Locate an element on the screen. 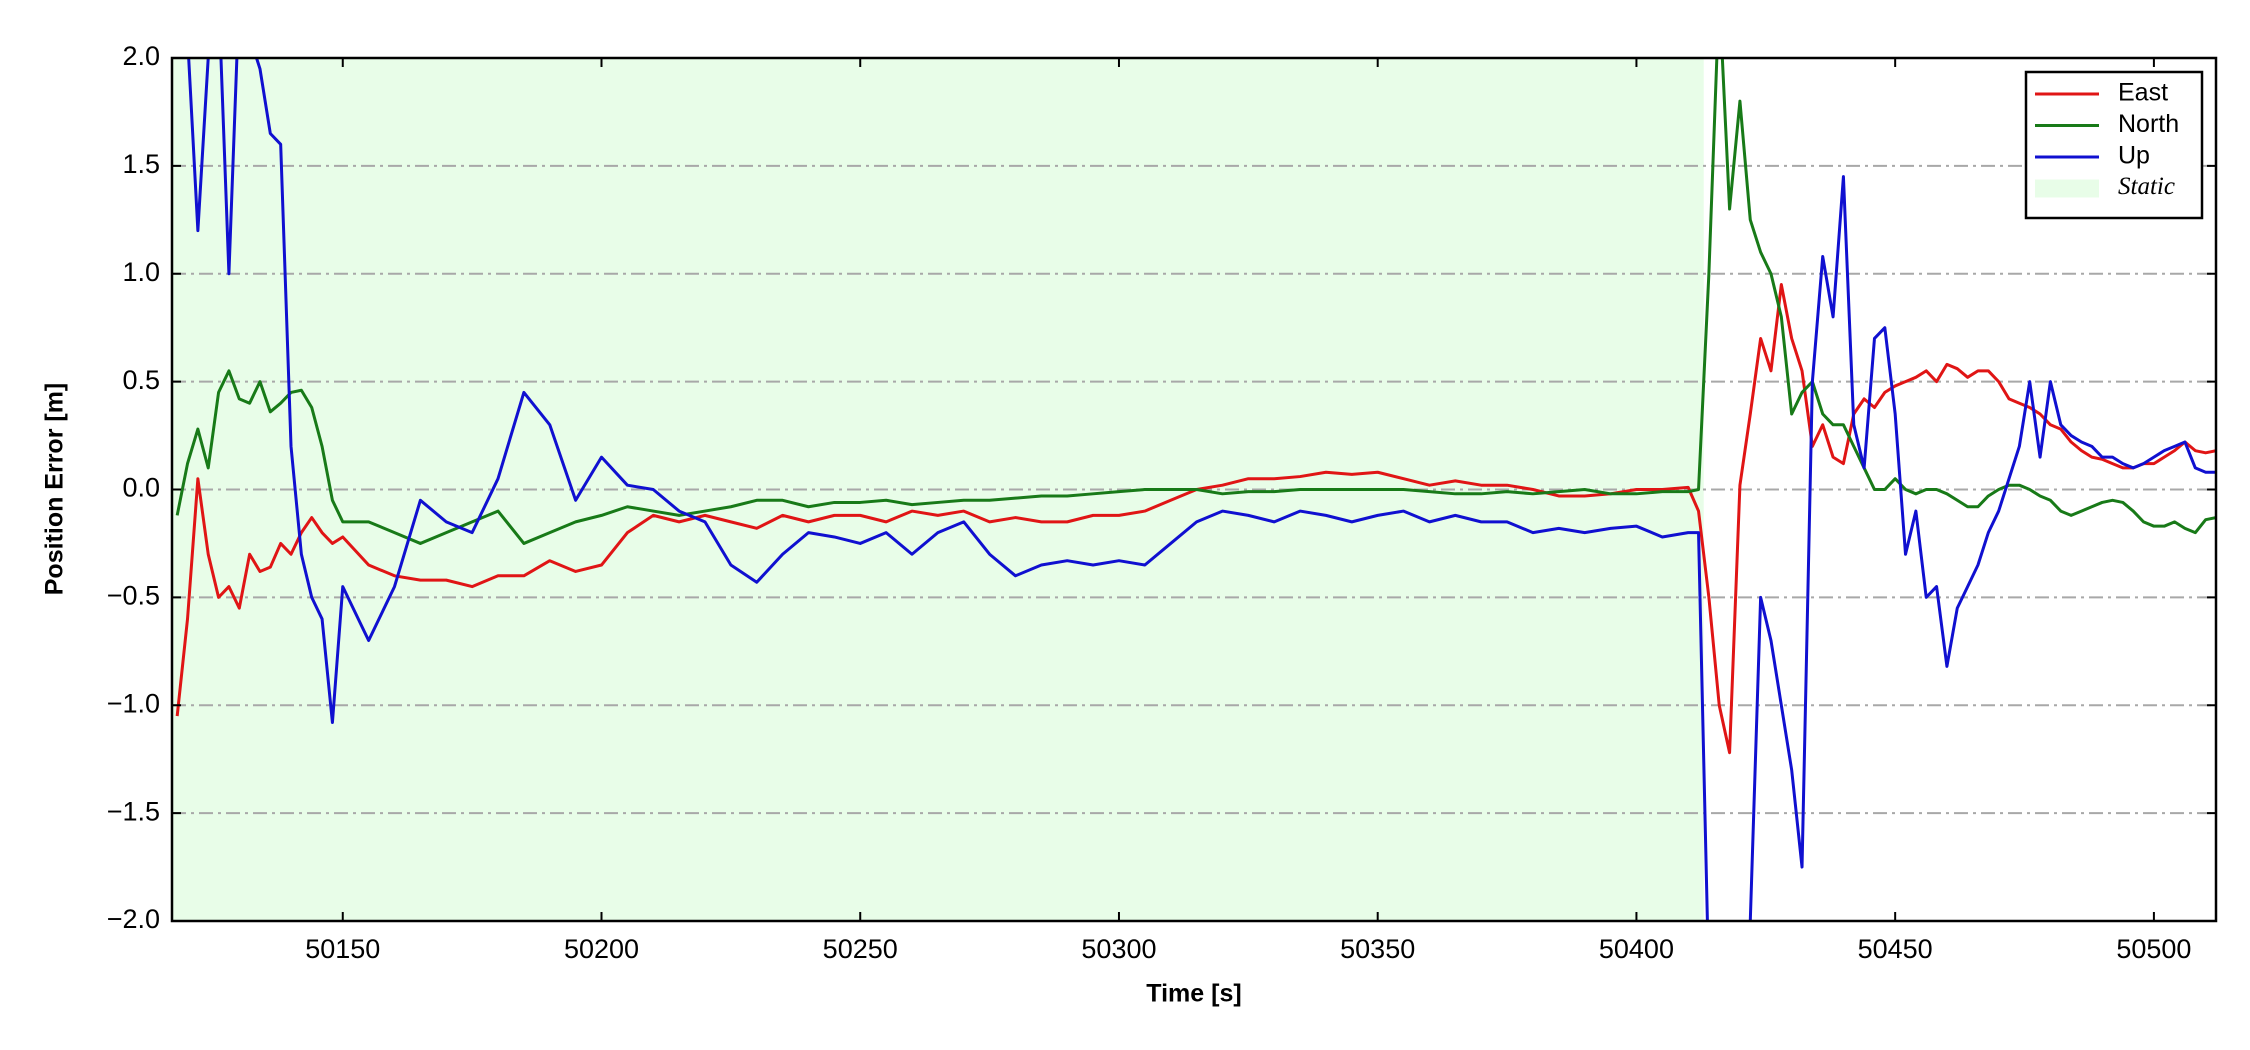 The height and width of the screenshot is (1050, 2250). x-tick-label: 50150 is located at coordinates (342, 949).